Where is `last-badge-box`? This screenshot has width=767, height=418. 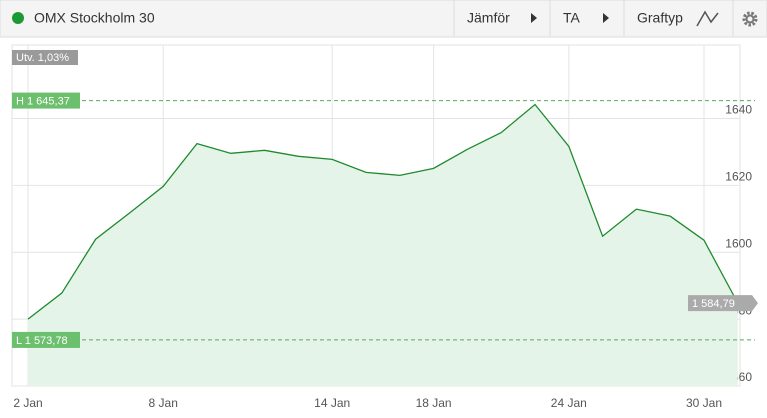
last-badge-box is located at coordinates (723, 303).